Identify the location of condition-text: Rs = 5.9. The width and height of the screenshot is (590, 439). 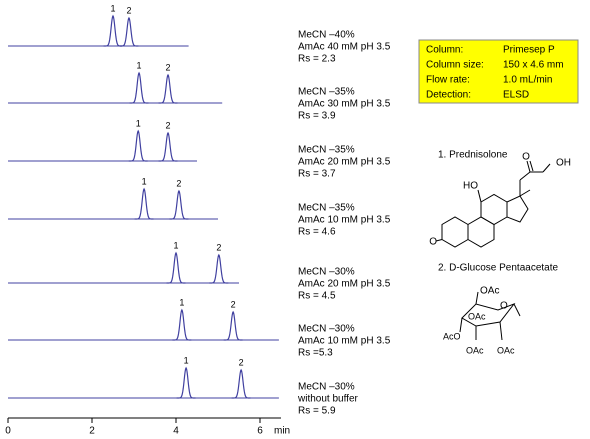
(317, 411).